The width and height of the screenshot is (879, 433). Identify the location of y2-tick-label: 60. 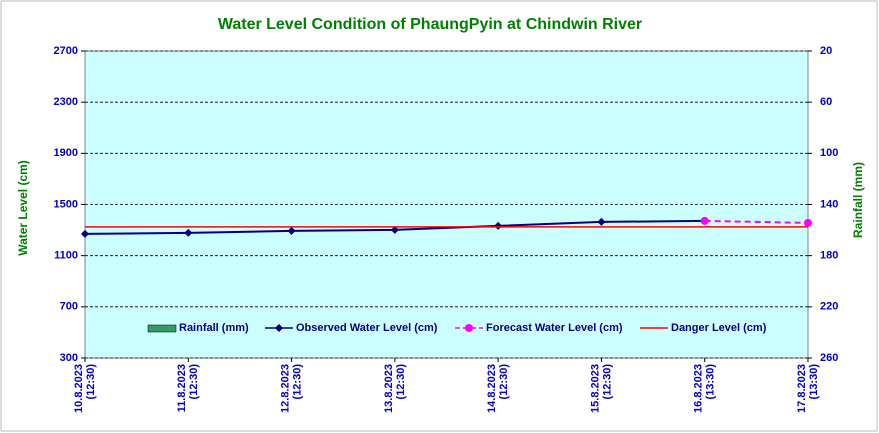
(826, 102).